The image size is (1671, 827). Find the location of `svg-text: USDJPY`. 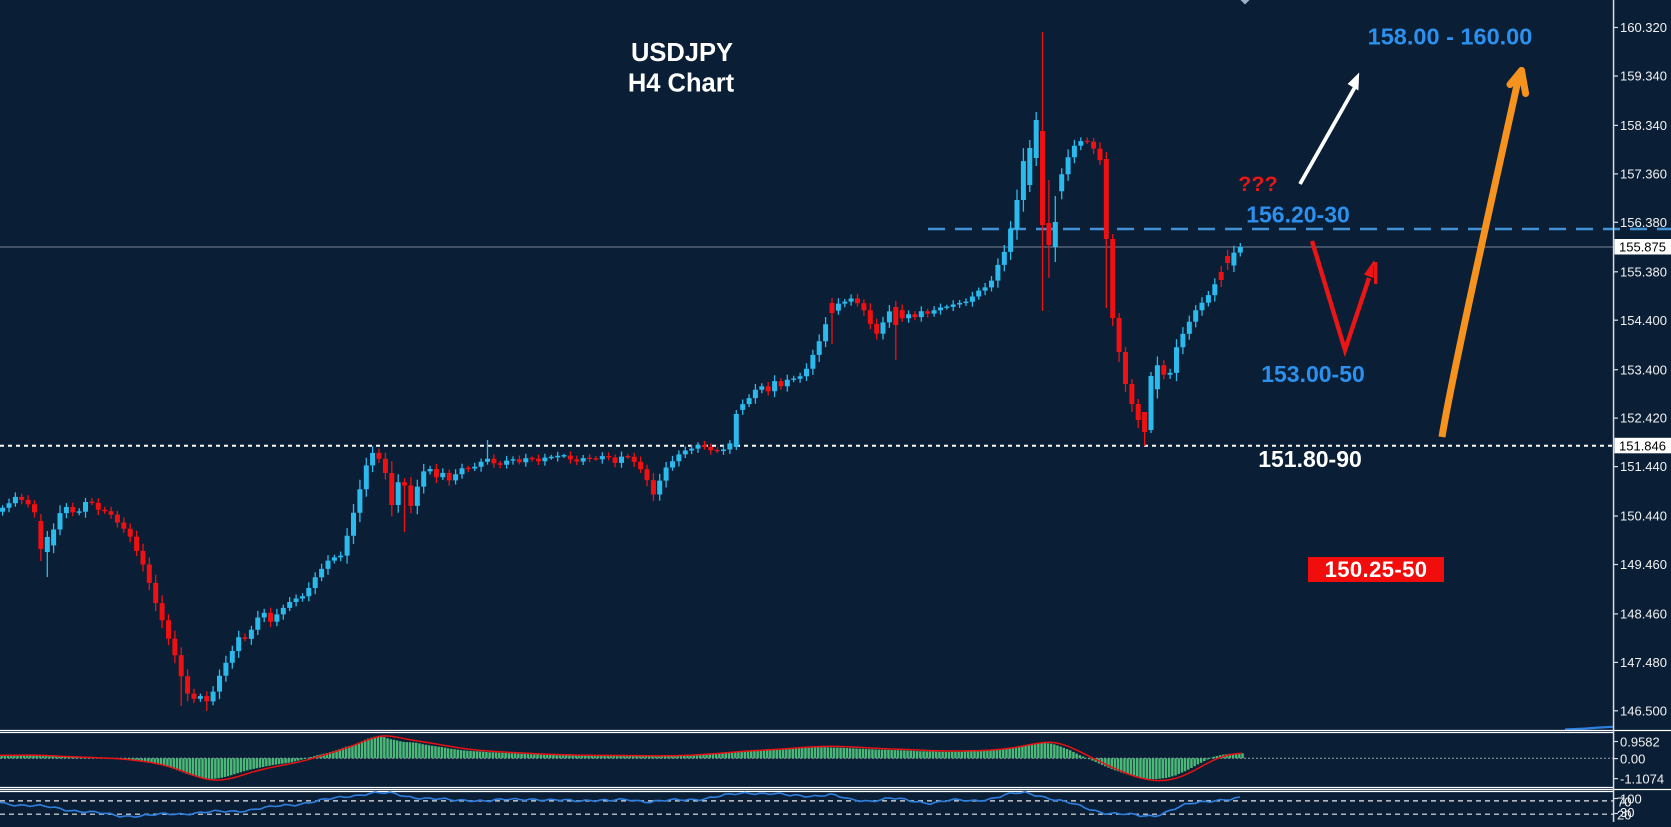

svg-text: USDJPY is located at coordinates (682, 53).